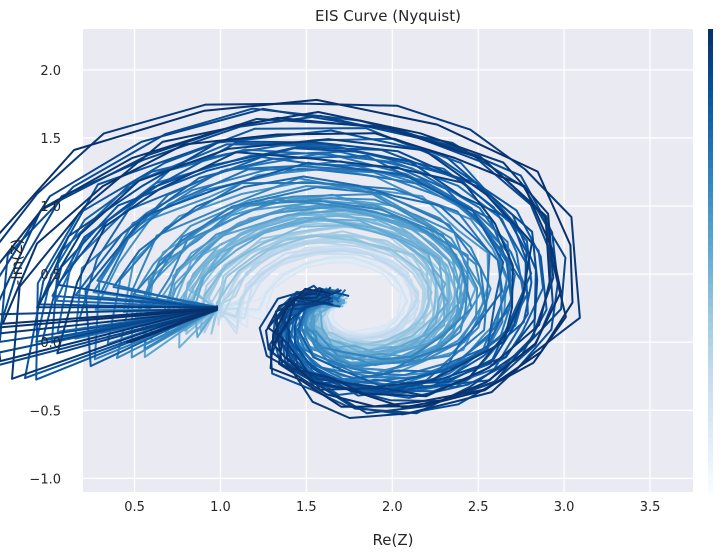 This screenshot has width=725, height=557. What do you see at coordinates (50, 275) in the screenshot?
I see `y-tick-label: 0.5` at bounding box center [50, 275].